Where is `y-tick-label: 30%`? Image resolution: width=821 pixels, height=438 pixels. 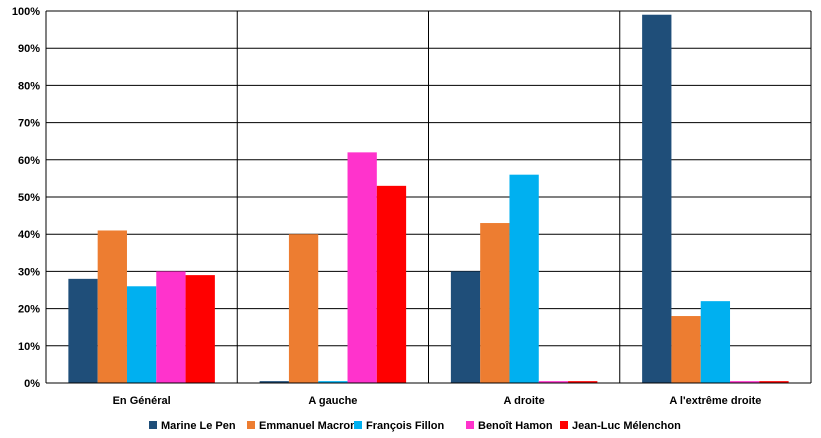 y-tick-label: 30% is located at coordinates (29, 272).